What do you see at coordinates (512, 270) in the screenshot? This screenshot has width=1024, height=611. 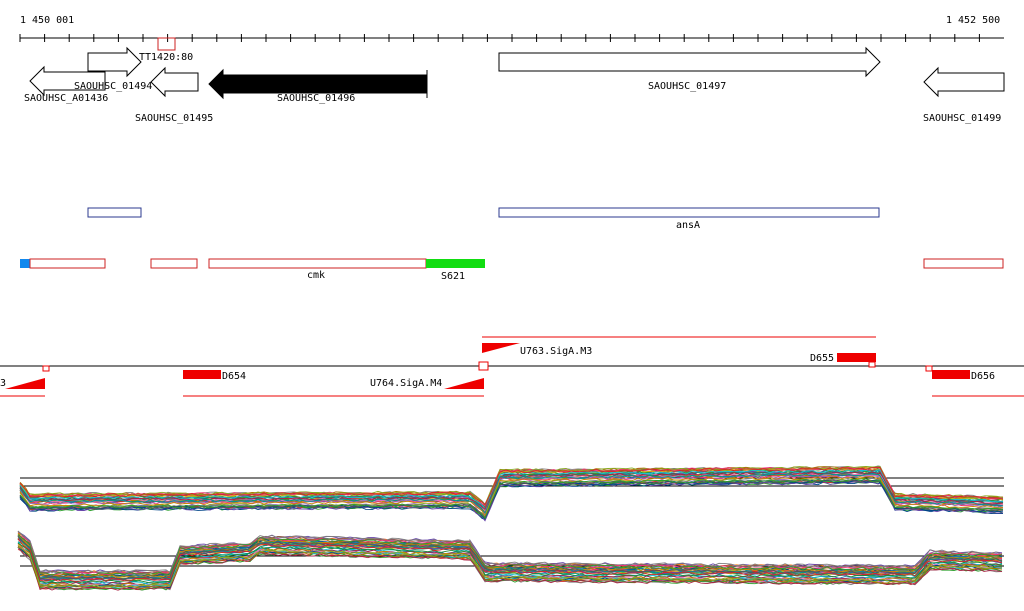 I see `operon-minus-track: cmk S621` at bounding box center [512, 270].